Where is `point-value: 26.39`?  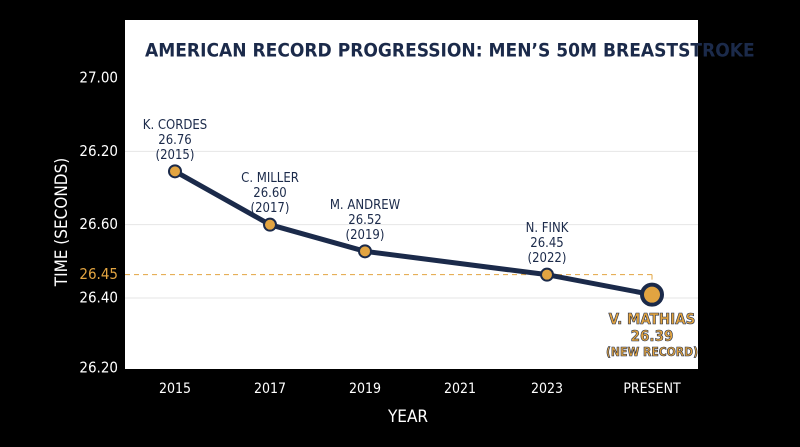
point-value: 26.39 is located at coordinates (652, 336).